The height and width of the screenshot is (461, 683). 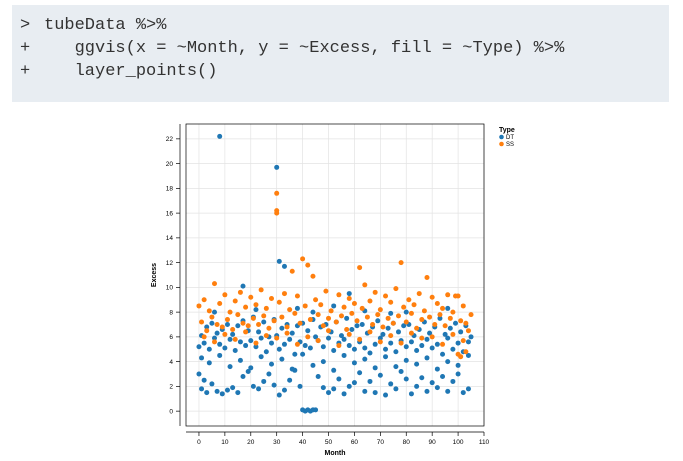 What do you see at coordinates (154, 275) in the screenshot?
I see `y-axis-title: Excess` at bounding box center [154, 275].